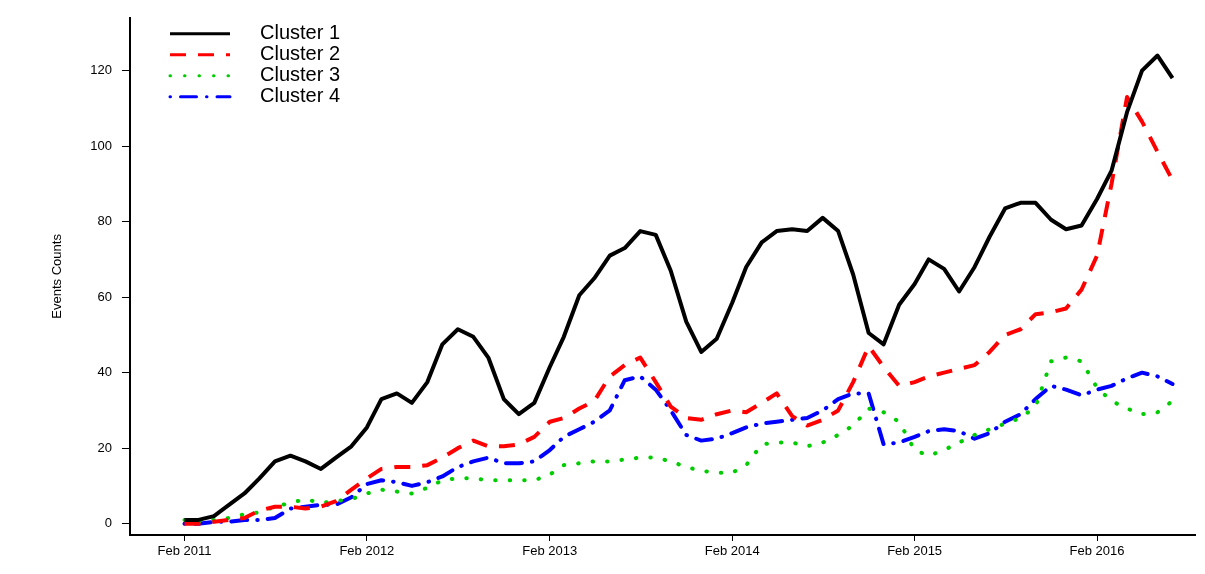 The image size is (1205, 574). I want to click on legend-label: Cluster 2, so click(300, 53).